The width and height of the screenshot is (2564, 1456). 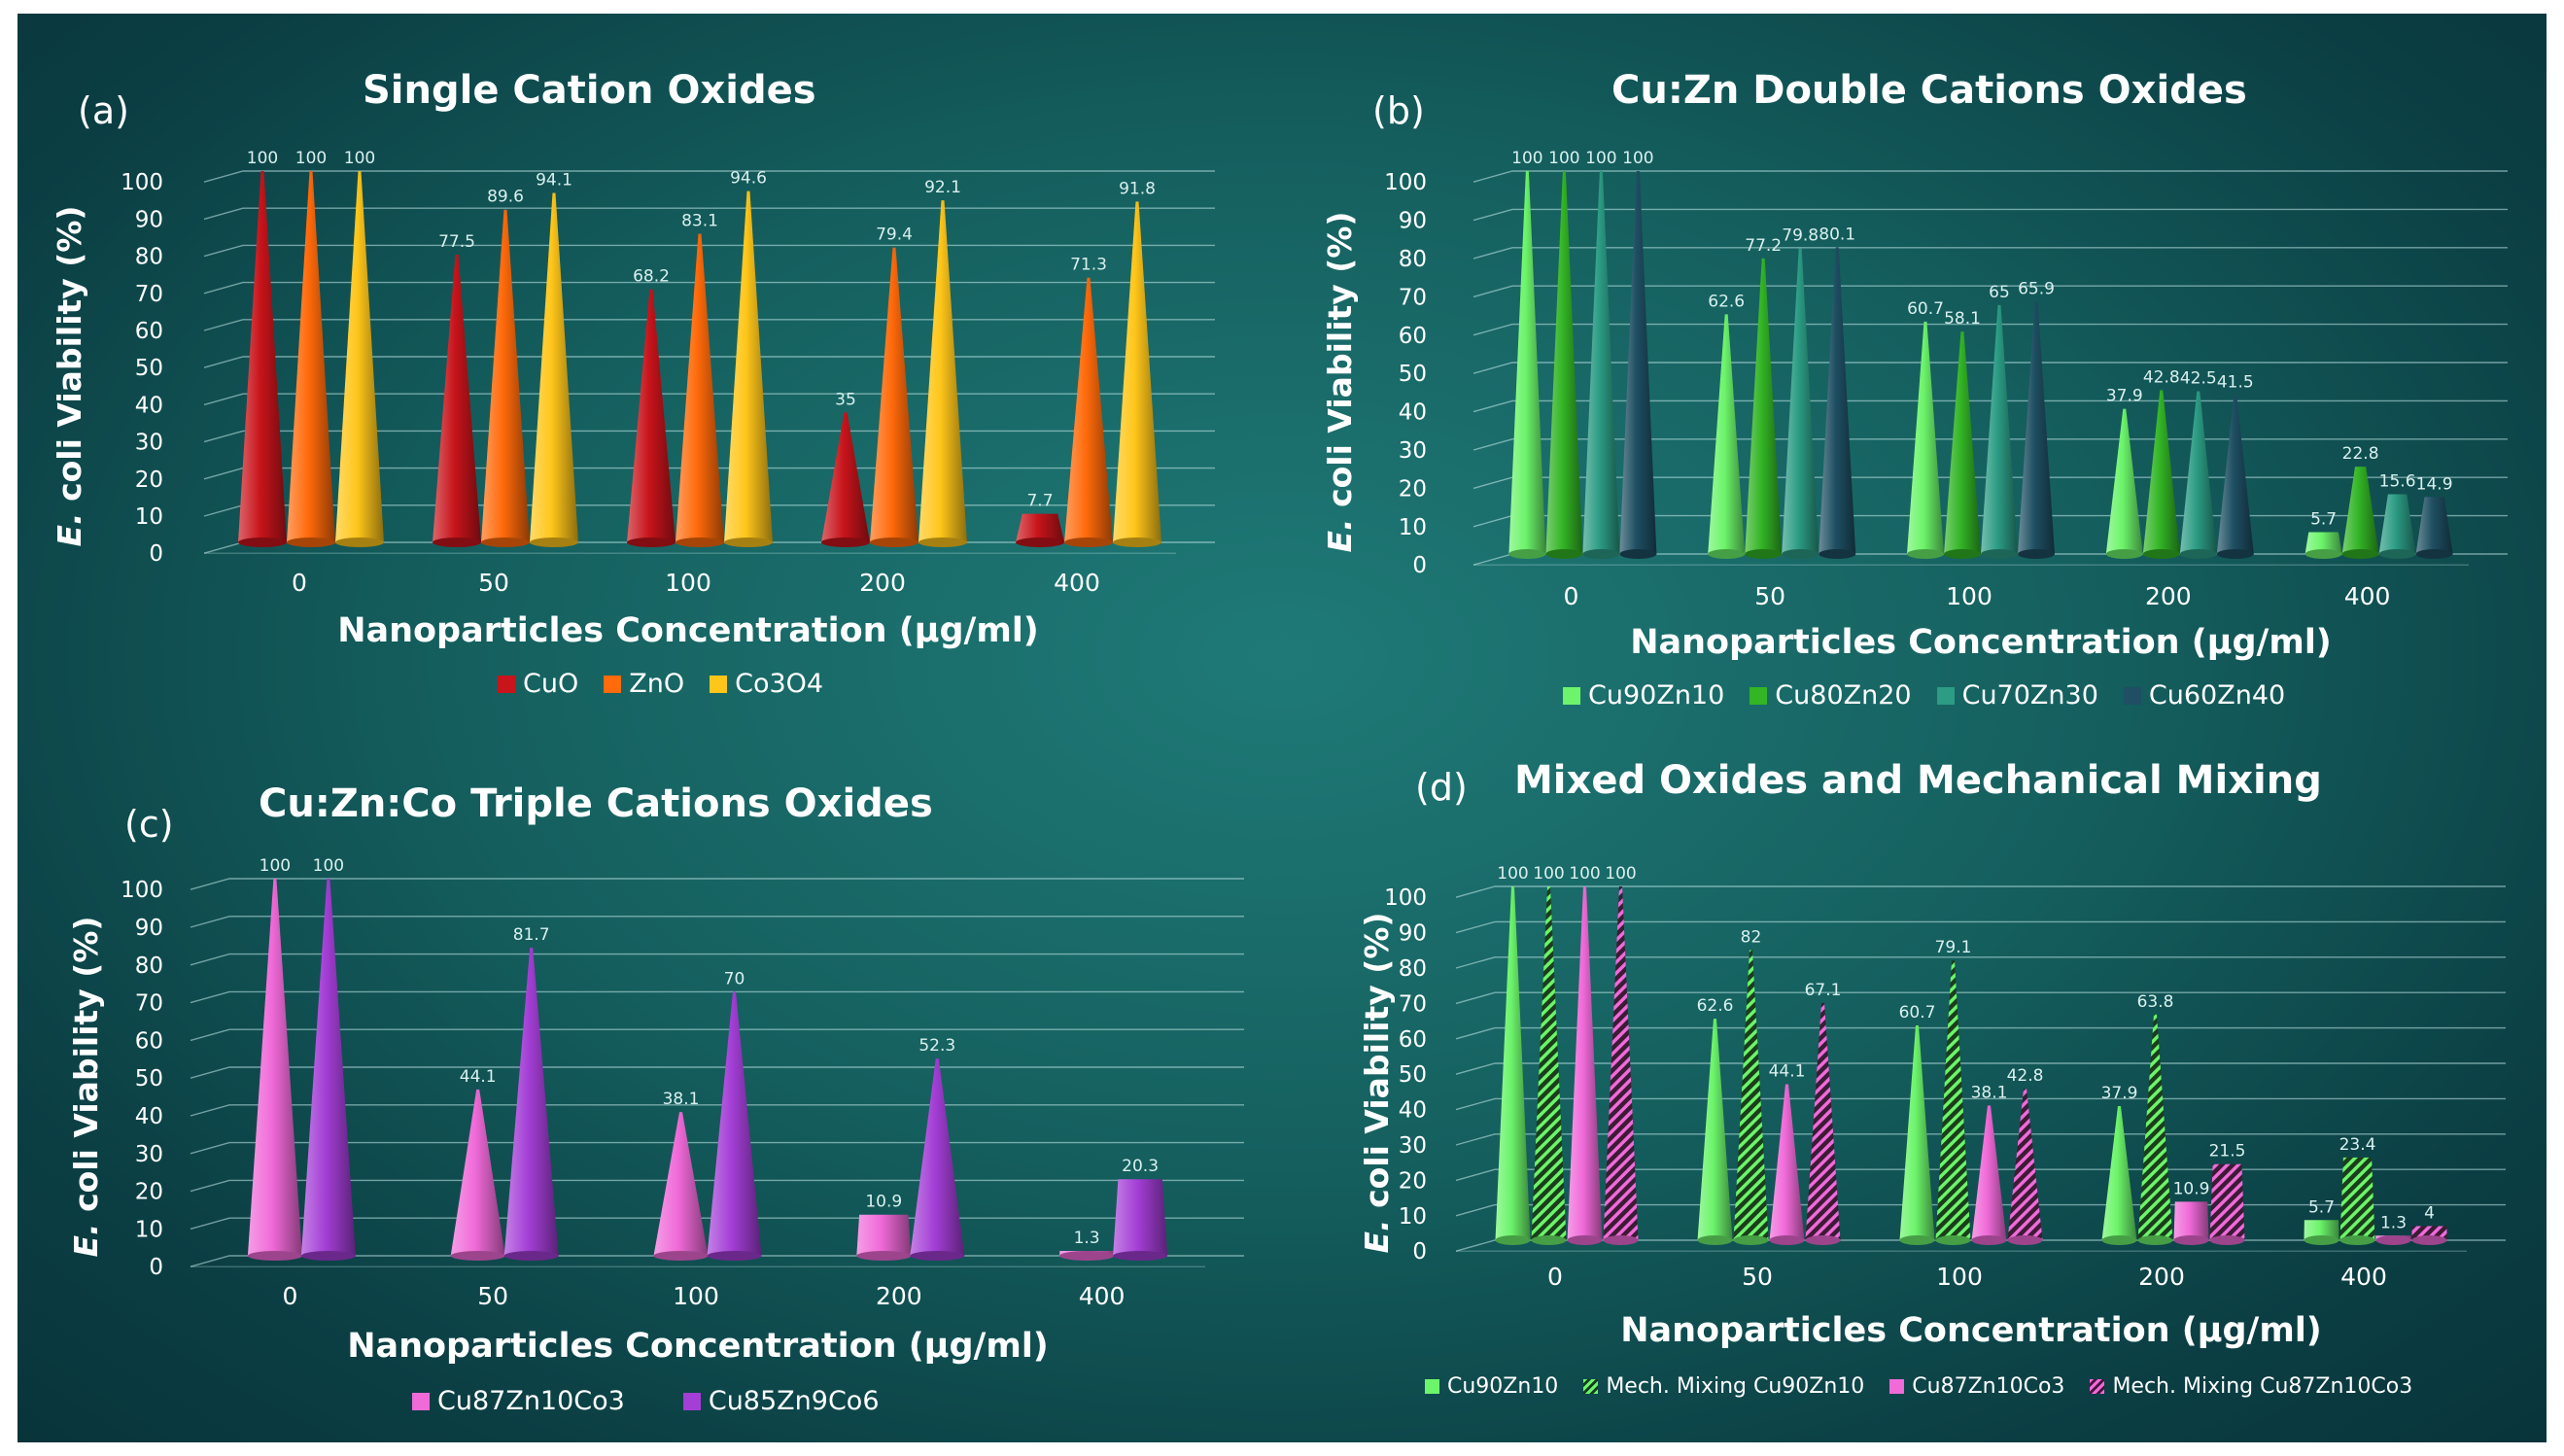 What do you see at coordinates (1405, 182) in the screenshot?
I see `y-tick-label: 100` at bounding box center [1405, 182].